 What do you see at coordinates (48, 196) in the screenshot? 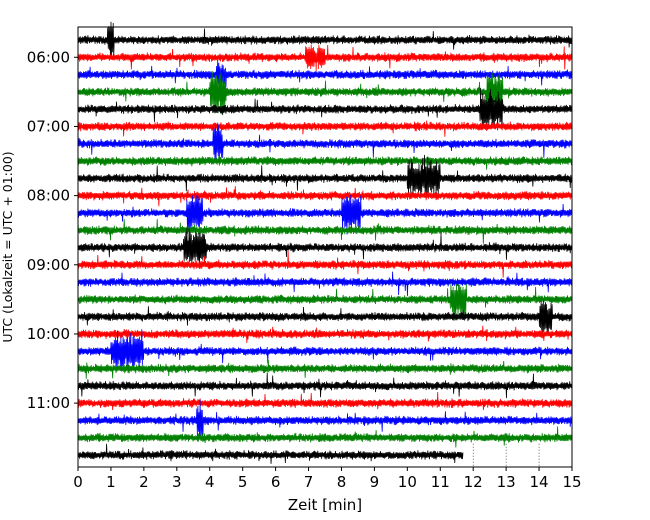
I see `y-tick-label: 08:00` at bounding box center [48, 196].